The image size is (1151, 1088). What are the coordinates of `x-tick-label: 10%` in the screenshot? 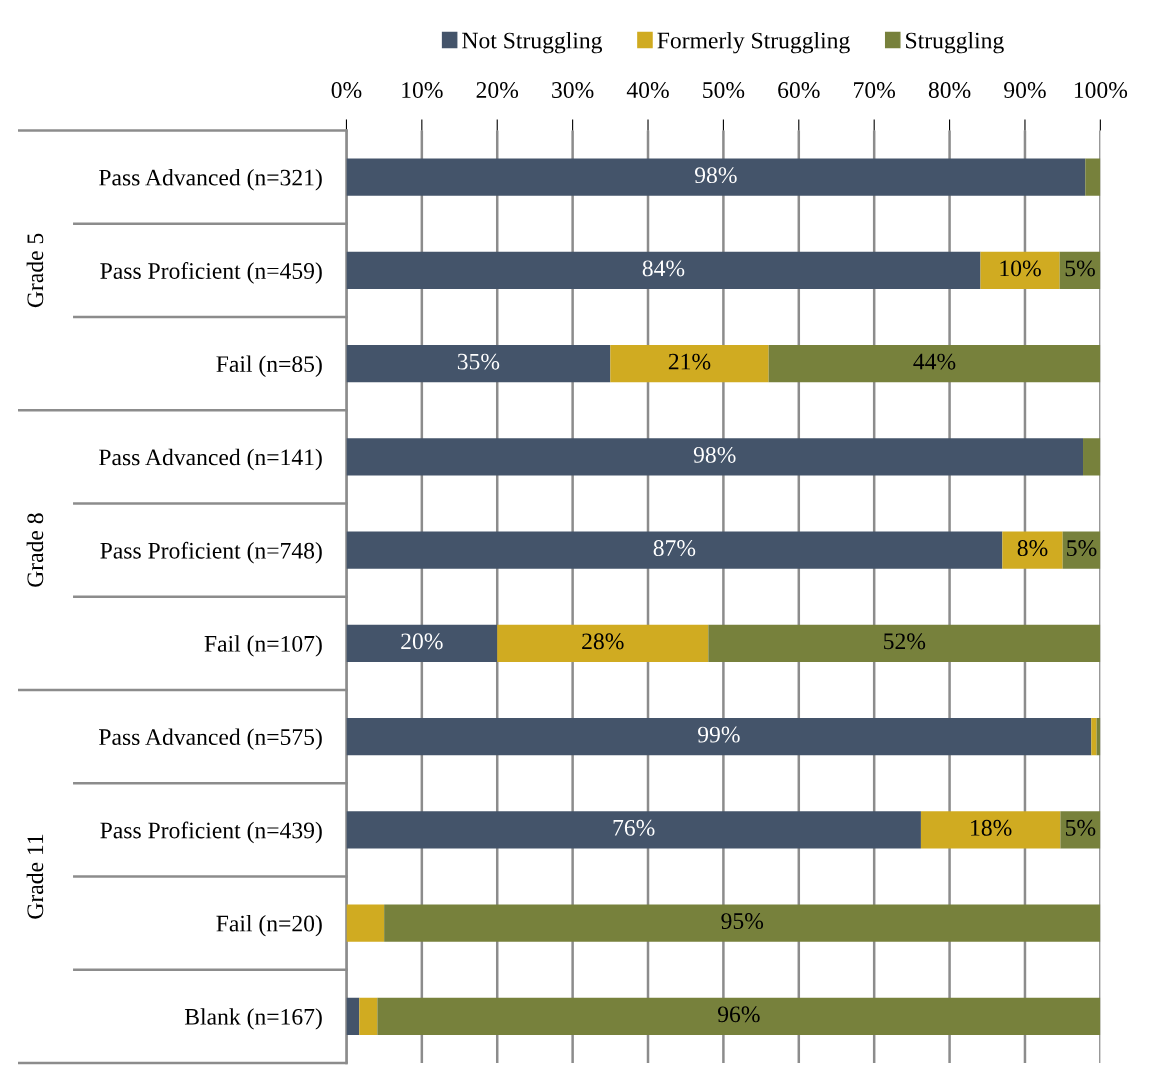 It's located at (422, 90).